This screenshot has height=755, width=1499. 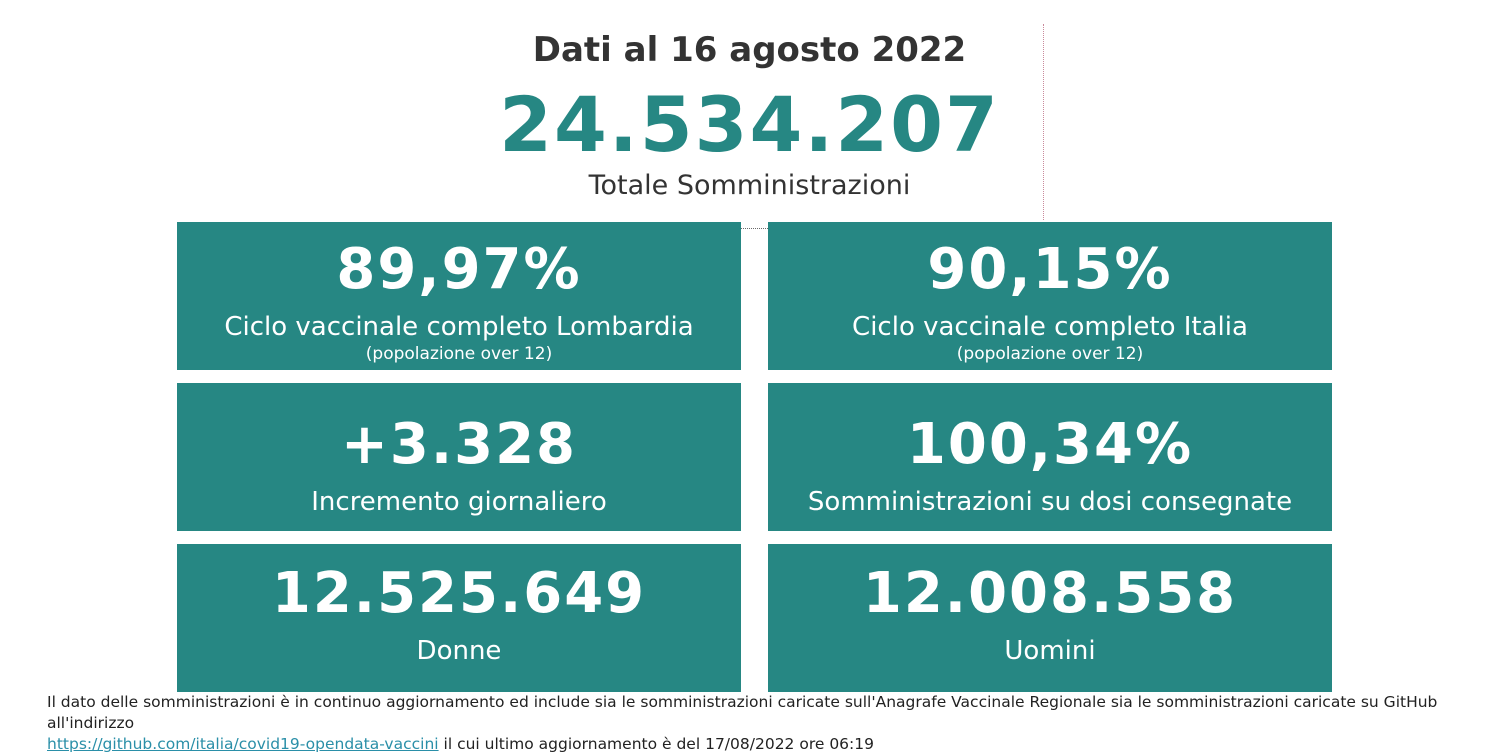 I want to click on card-label: Uomini, so click(x=1050, y=651).